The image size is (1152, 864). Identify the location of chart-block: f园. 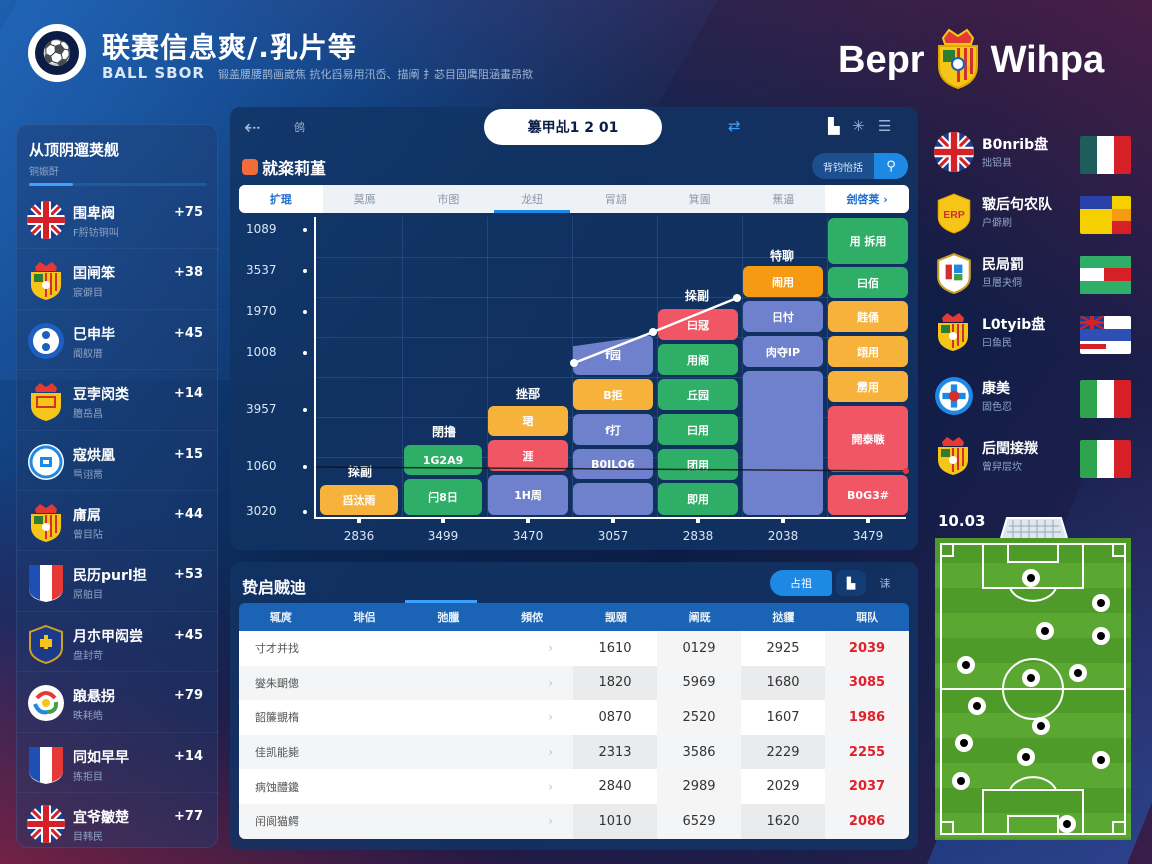
(613, 355).